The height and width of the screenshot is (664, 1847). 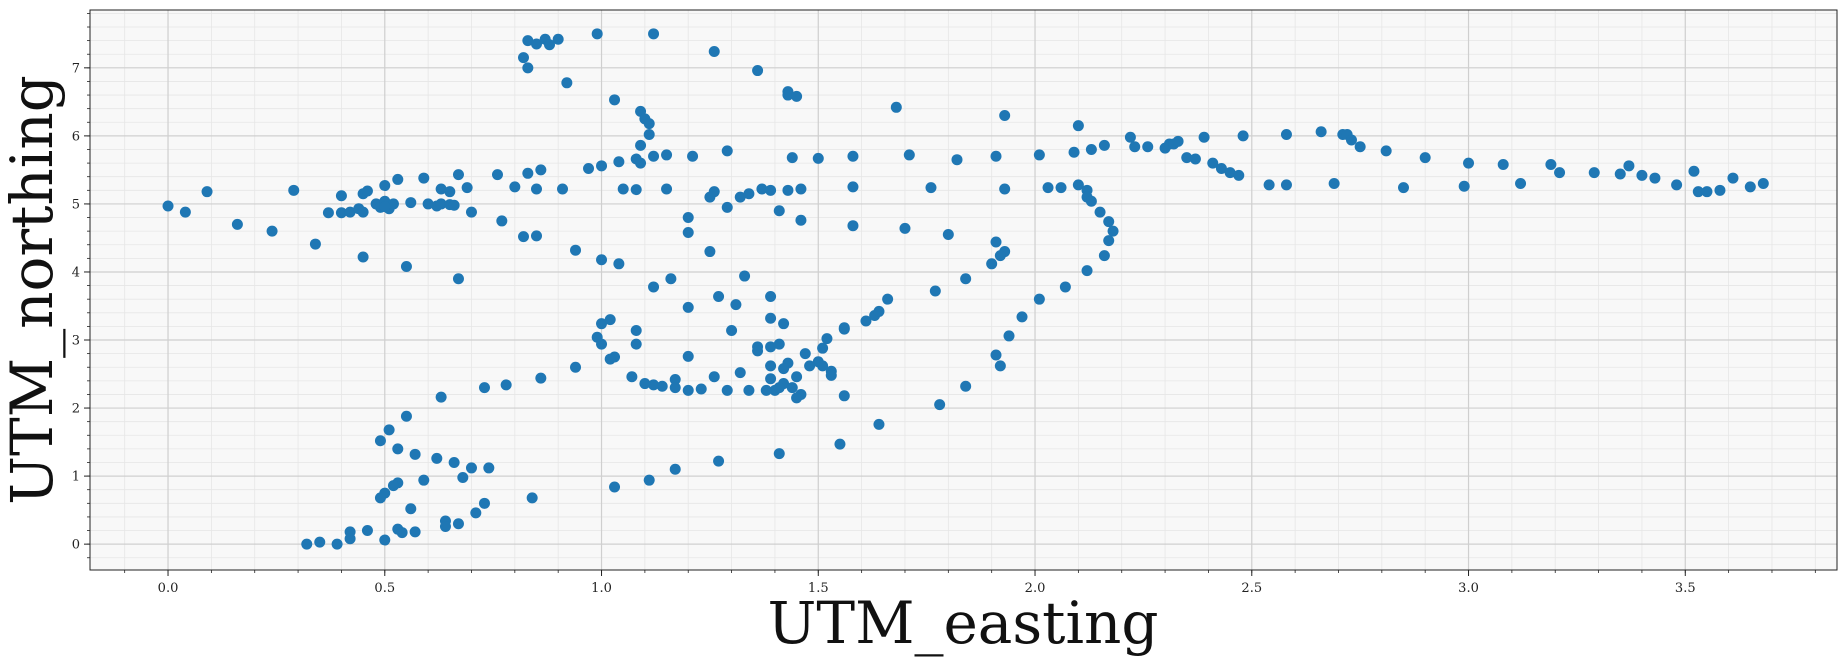 I want to click on y-tick-label: 1, so click(x=76, y=477).